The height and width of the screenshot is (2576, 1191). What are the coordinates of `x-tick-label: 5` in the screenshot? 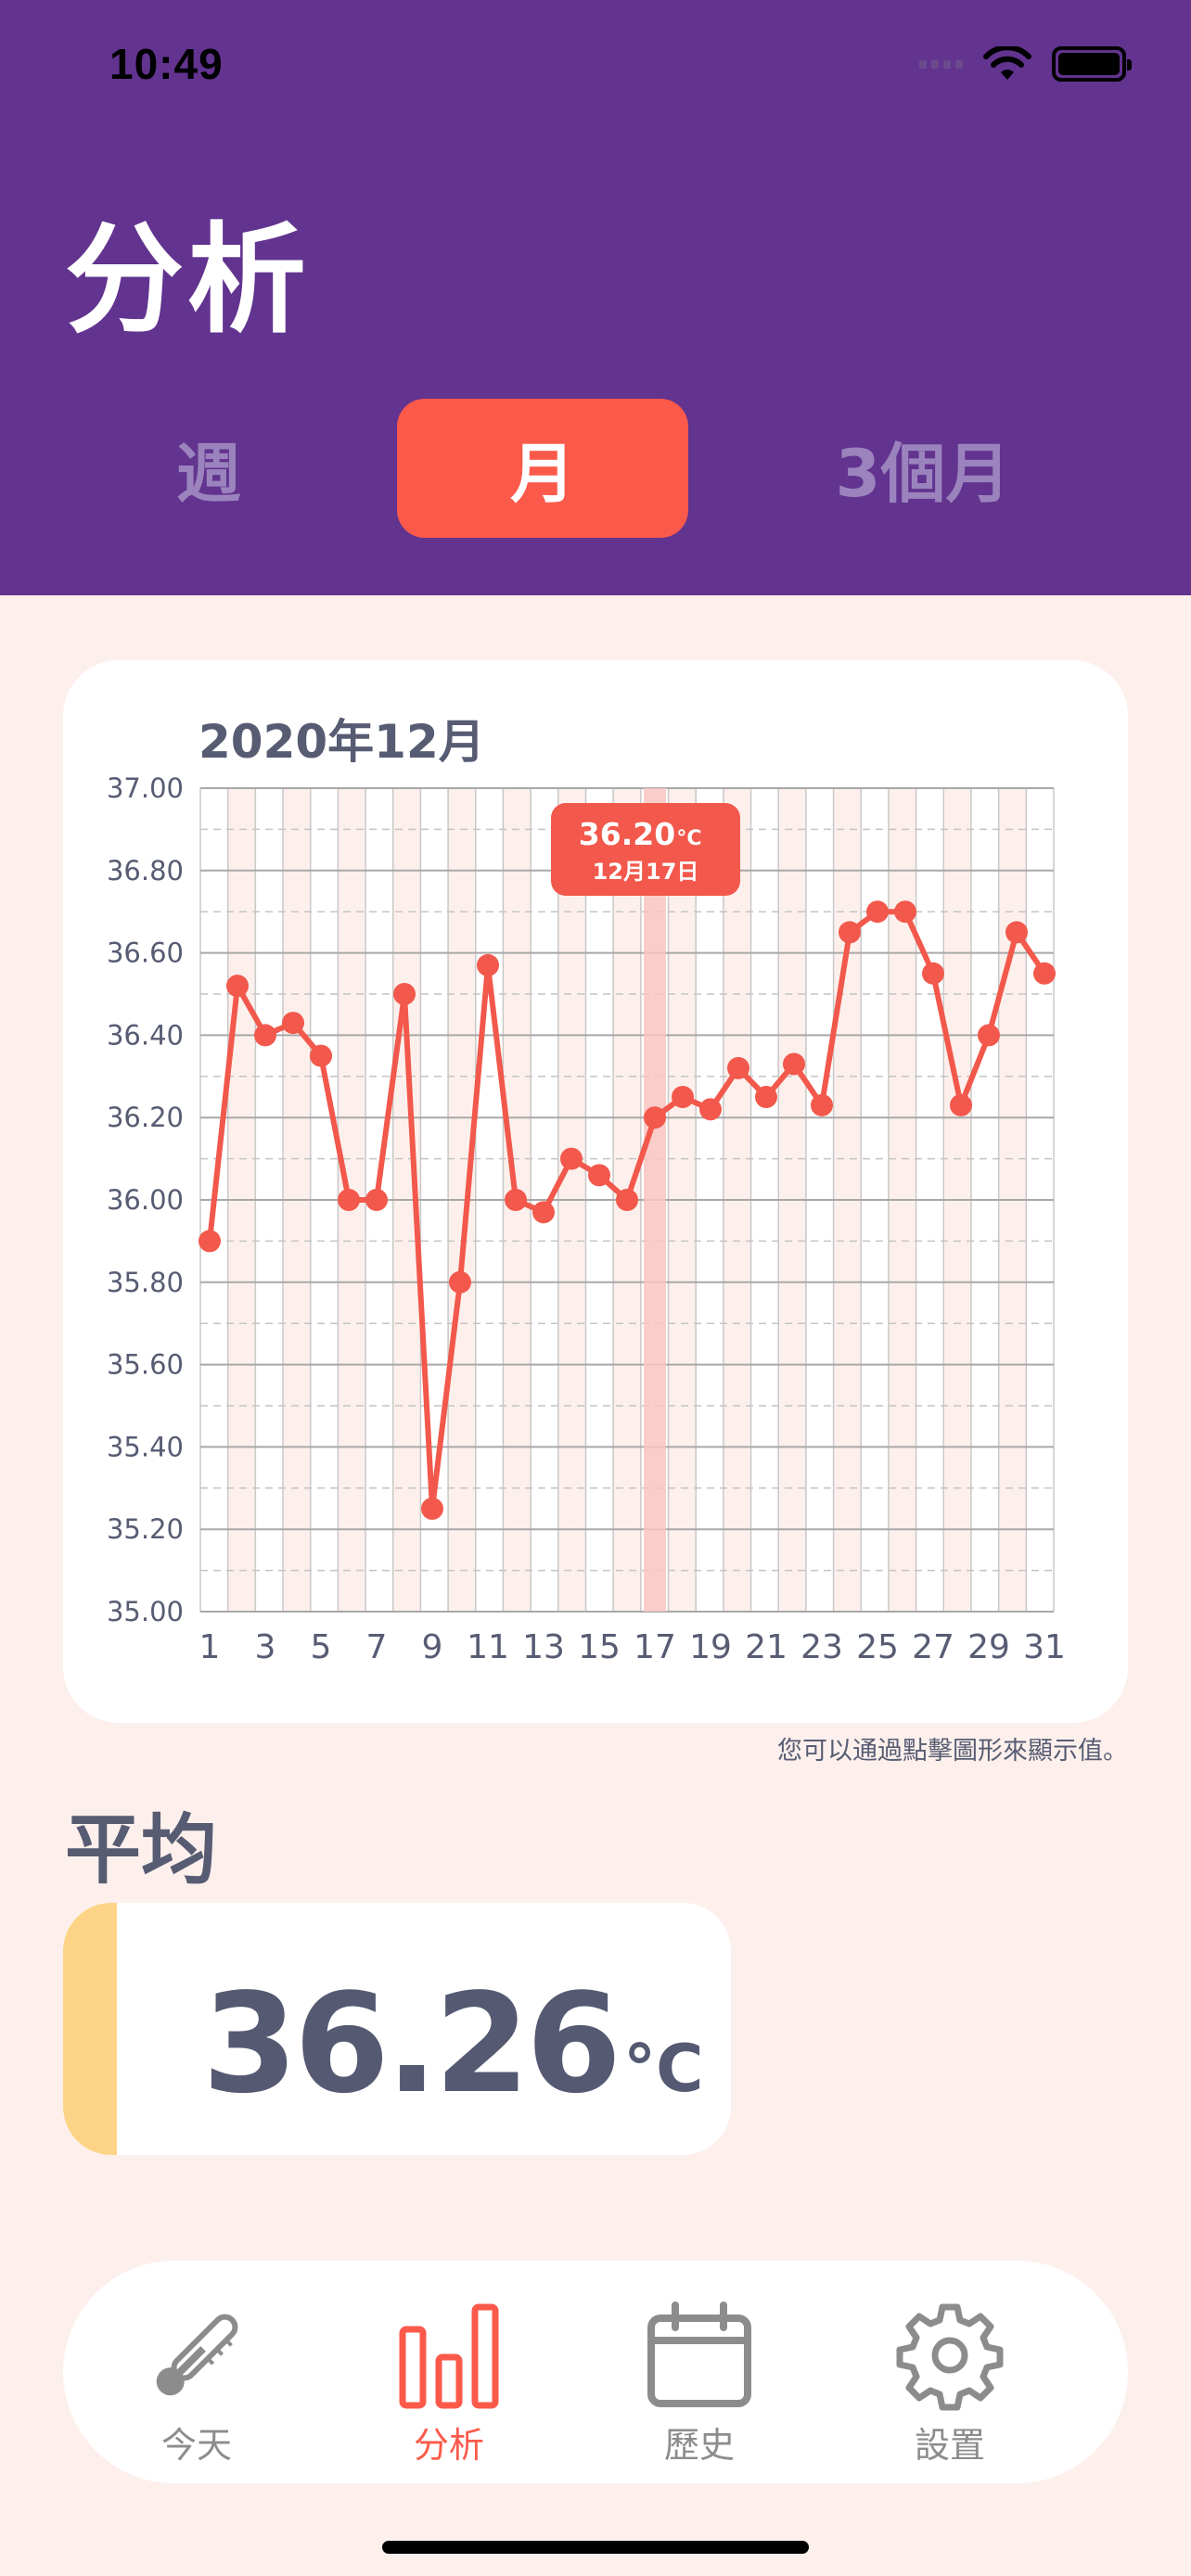 It's located at (321, 1647).